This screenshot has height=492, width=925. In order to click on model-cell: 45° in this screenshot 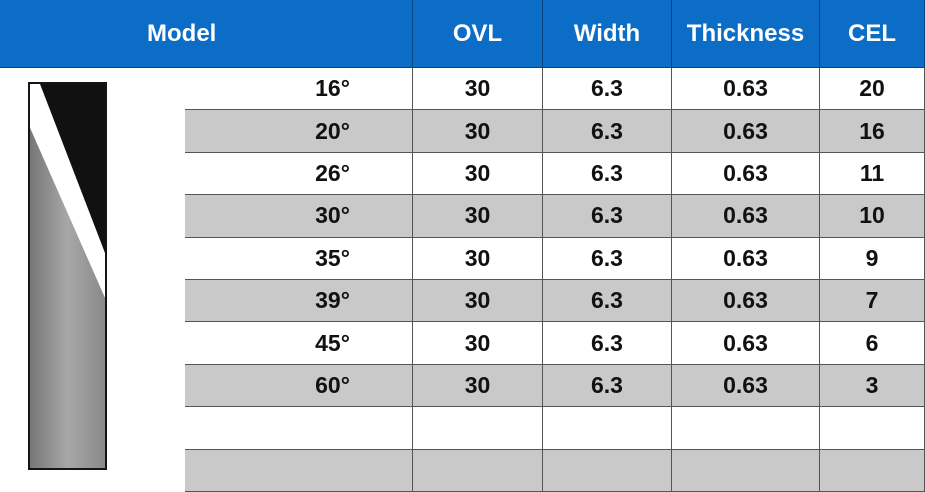, I will do `click(299, 343)`.